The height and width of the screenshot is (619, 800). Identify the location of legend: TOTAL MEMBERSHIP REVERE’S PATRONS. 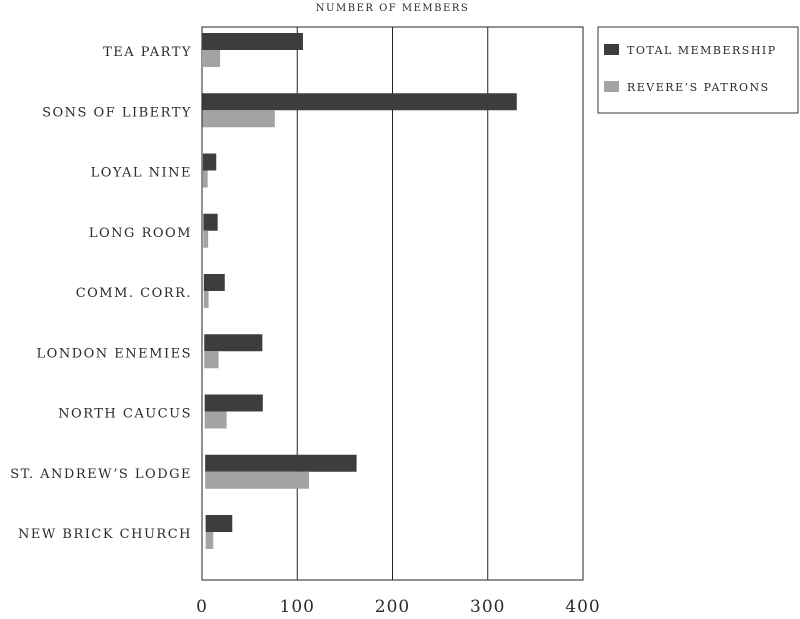
(698, 70).